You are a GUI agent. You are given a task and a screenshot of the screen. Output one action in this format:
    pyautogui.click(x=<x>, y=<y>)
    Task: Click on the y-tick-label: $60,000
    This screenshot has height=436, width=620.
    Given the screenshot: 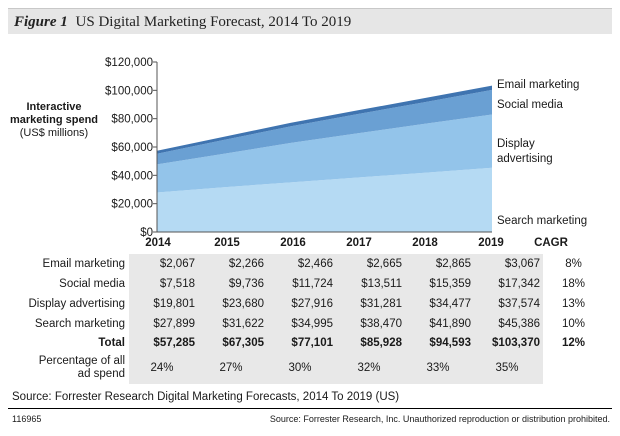 What is the action you would take?
    pyautogui.click(x=132, y=148)
    